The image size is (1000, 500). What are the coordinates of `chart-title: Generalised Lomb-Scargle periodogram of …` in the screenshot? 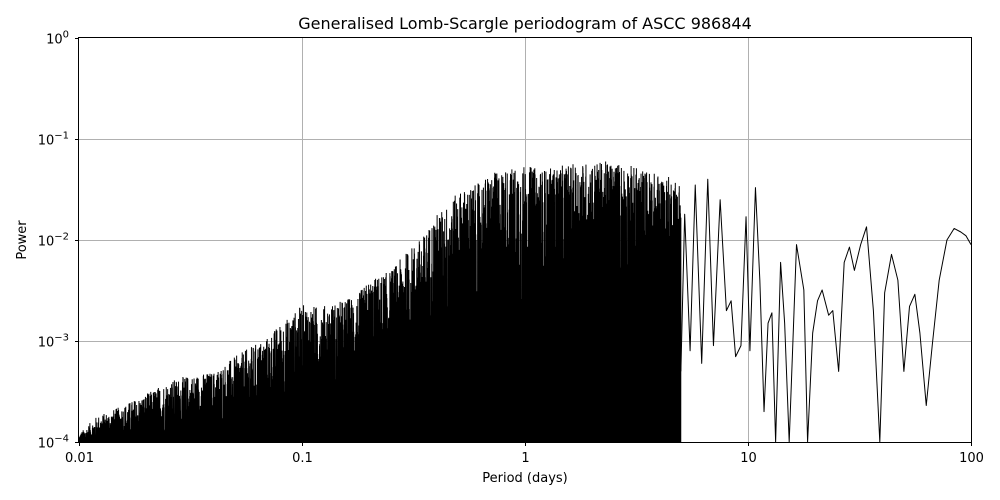 It's located at (525, 23).